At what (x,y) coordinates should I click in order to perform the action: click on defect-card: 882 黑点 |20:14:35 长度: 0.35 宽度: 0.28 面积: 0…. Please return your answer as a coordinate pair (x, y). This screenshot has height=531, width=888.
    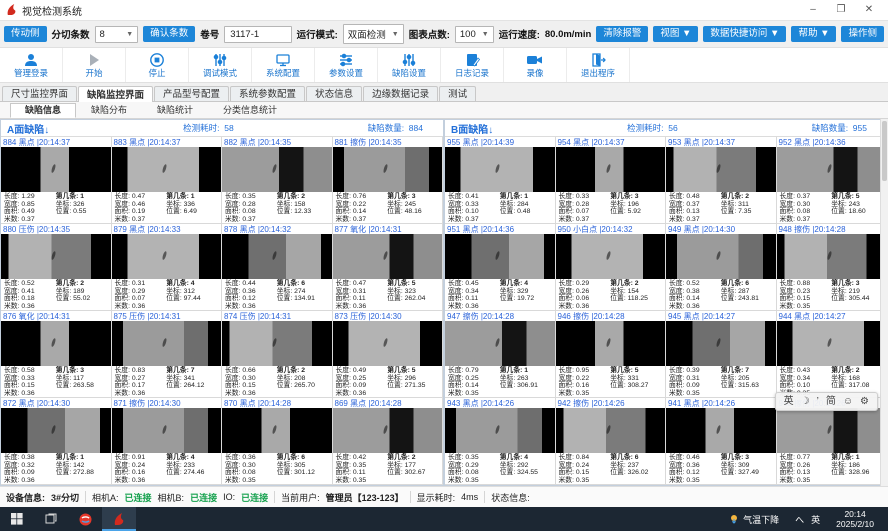
    Looking at the image, I should click on (277, 180).